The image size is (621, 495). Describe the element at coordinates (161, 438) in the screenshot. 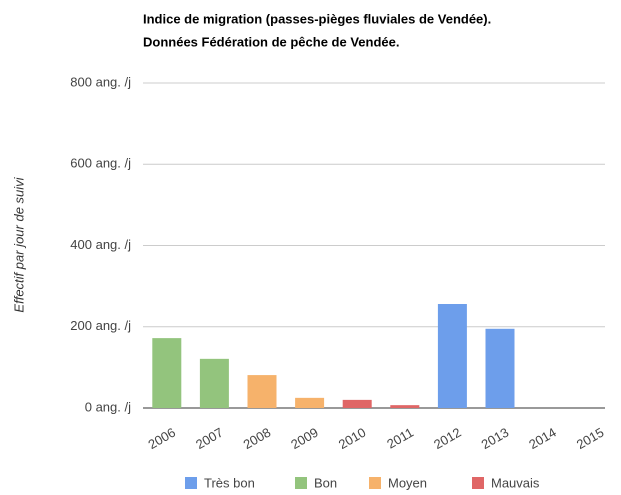

I see `x-tick-label: 2006` at that location.